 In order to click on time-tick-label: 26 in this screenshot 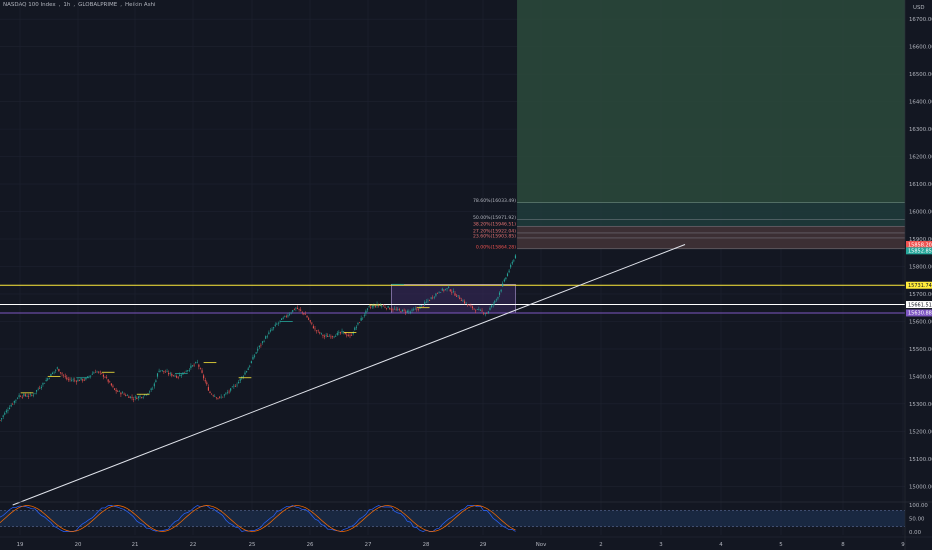, I will do `click(310, 545)`.